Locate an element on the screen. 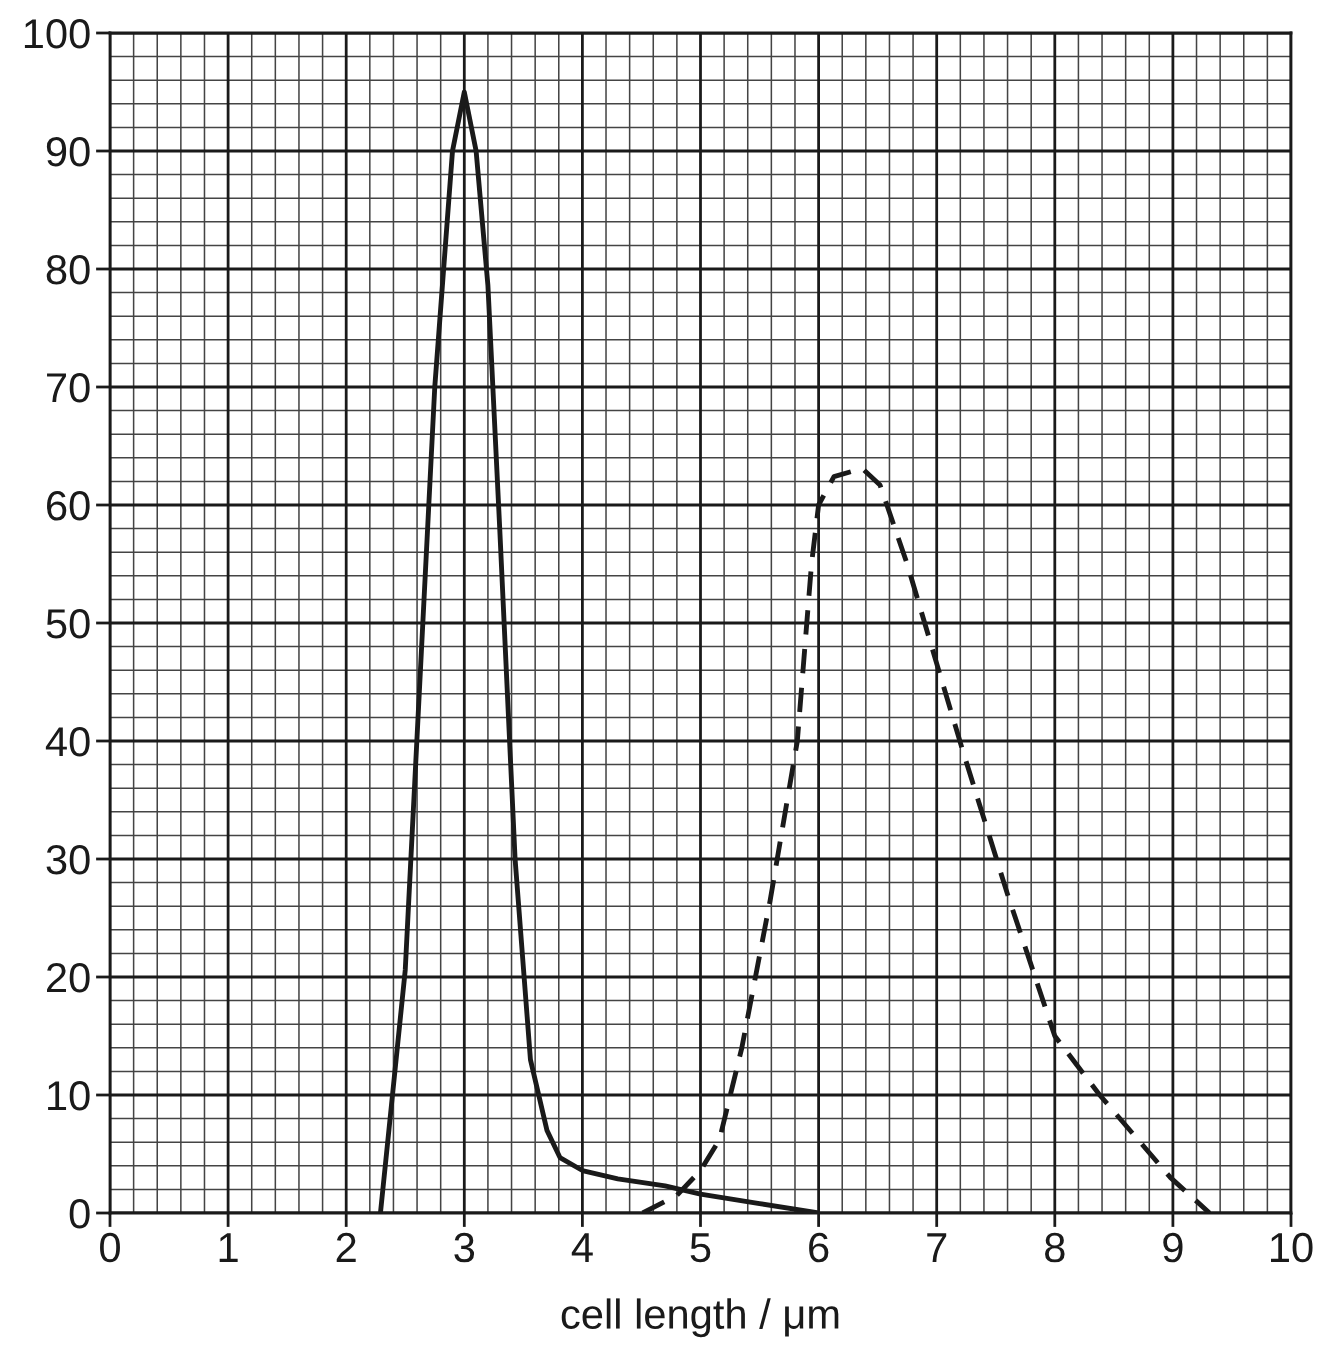 The width and height of the screenshot is (1330, 1368). x-tick-label: 8 is located at coordinates (1055, 1247).